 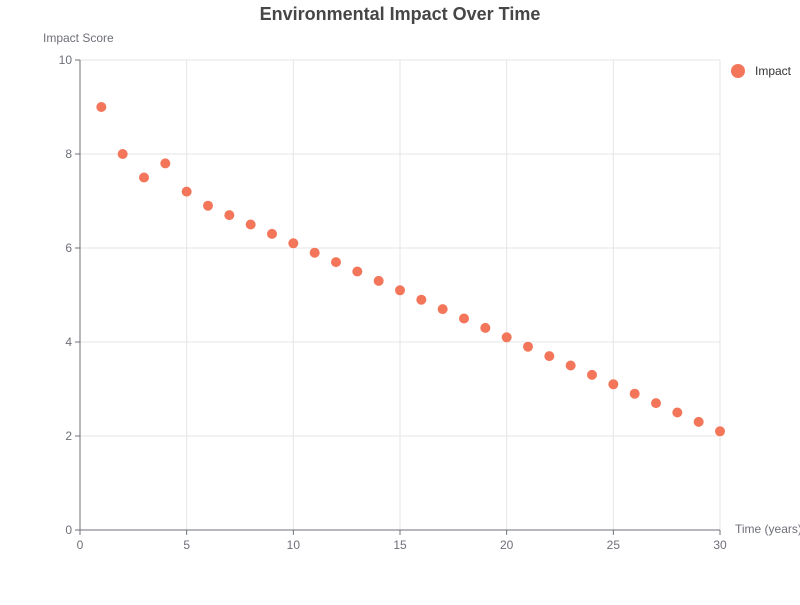 What do you see at coordinates (68, 154) in the screenshot?
I see `y-tick-label: 8` at bounding box center [68, 154].